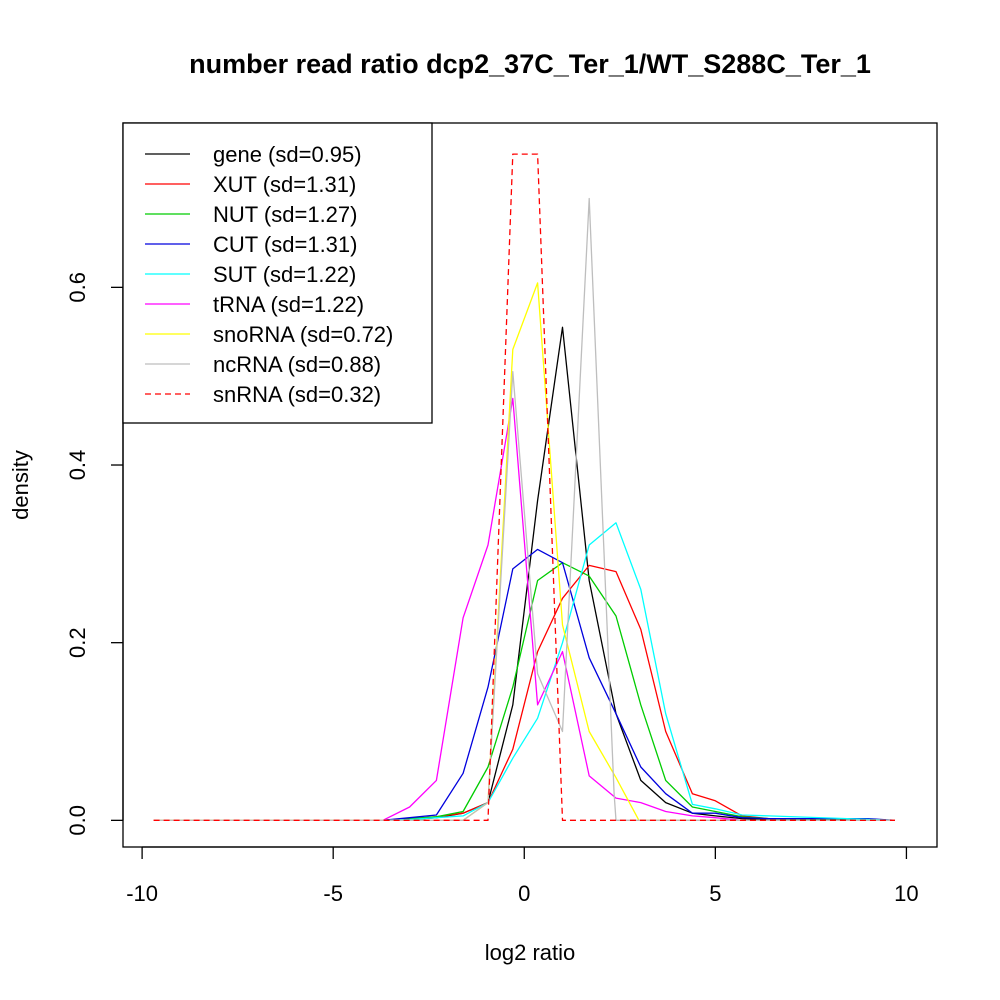 This screenshot has width=1000, height=1000. I want to click on x-tick-label: 0, so click(524, 893).